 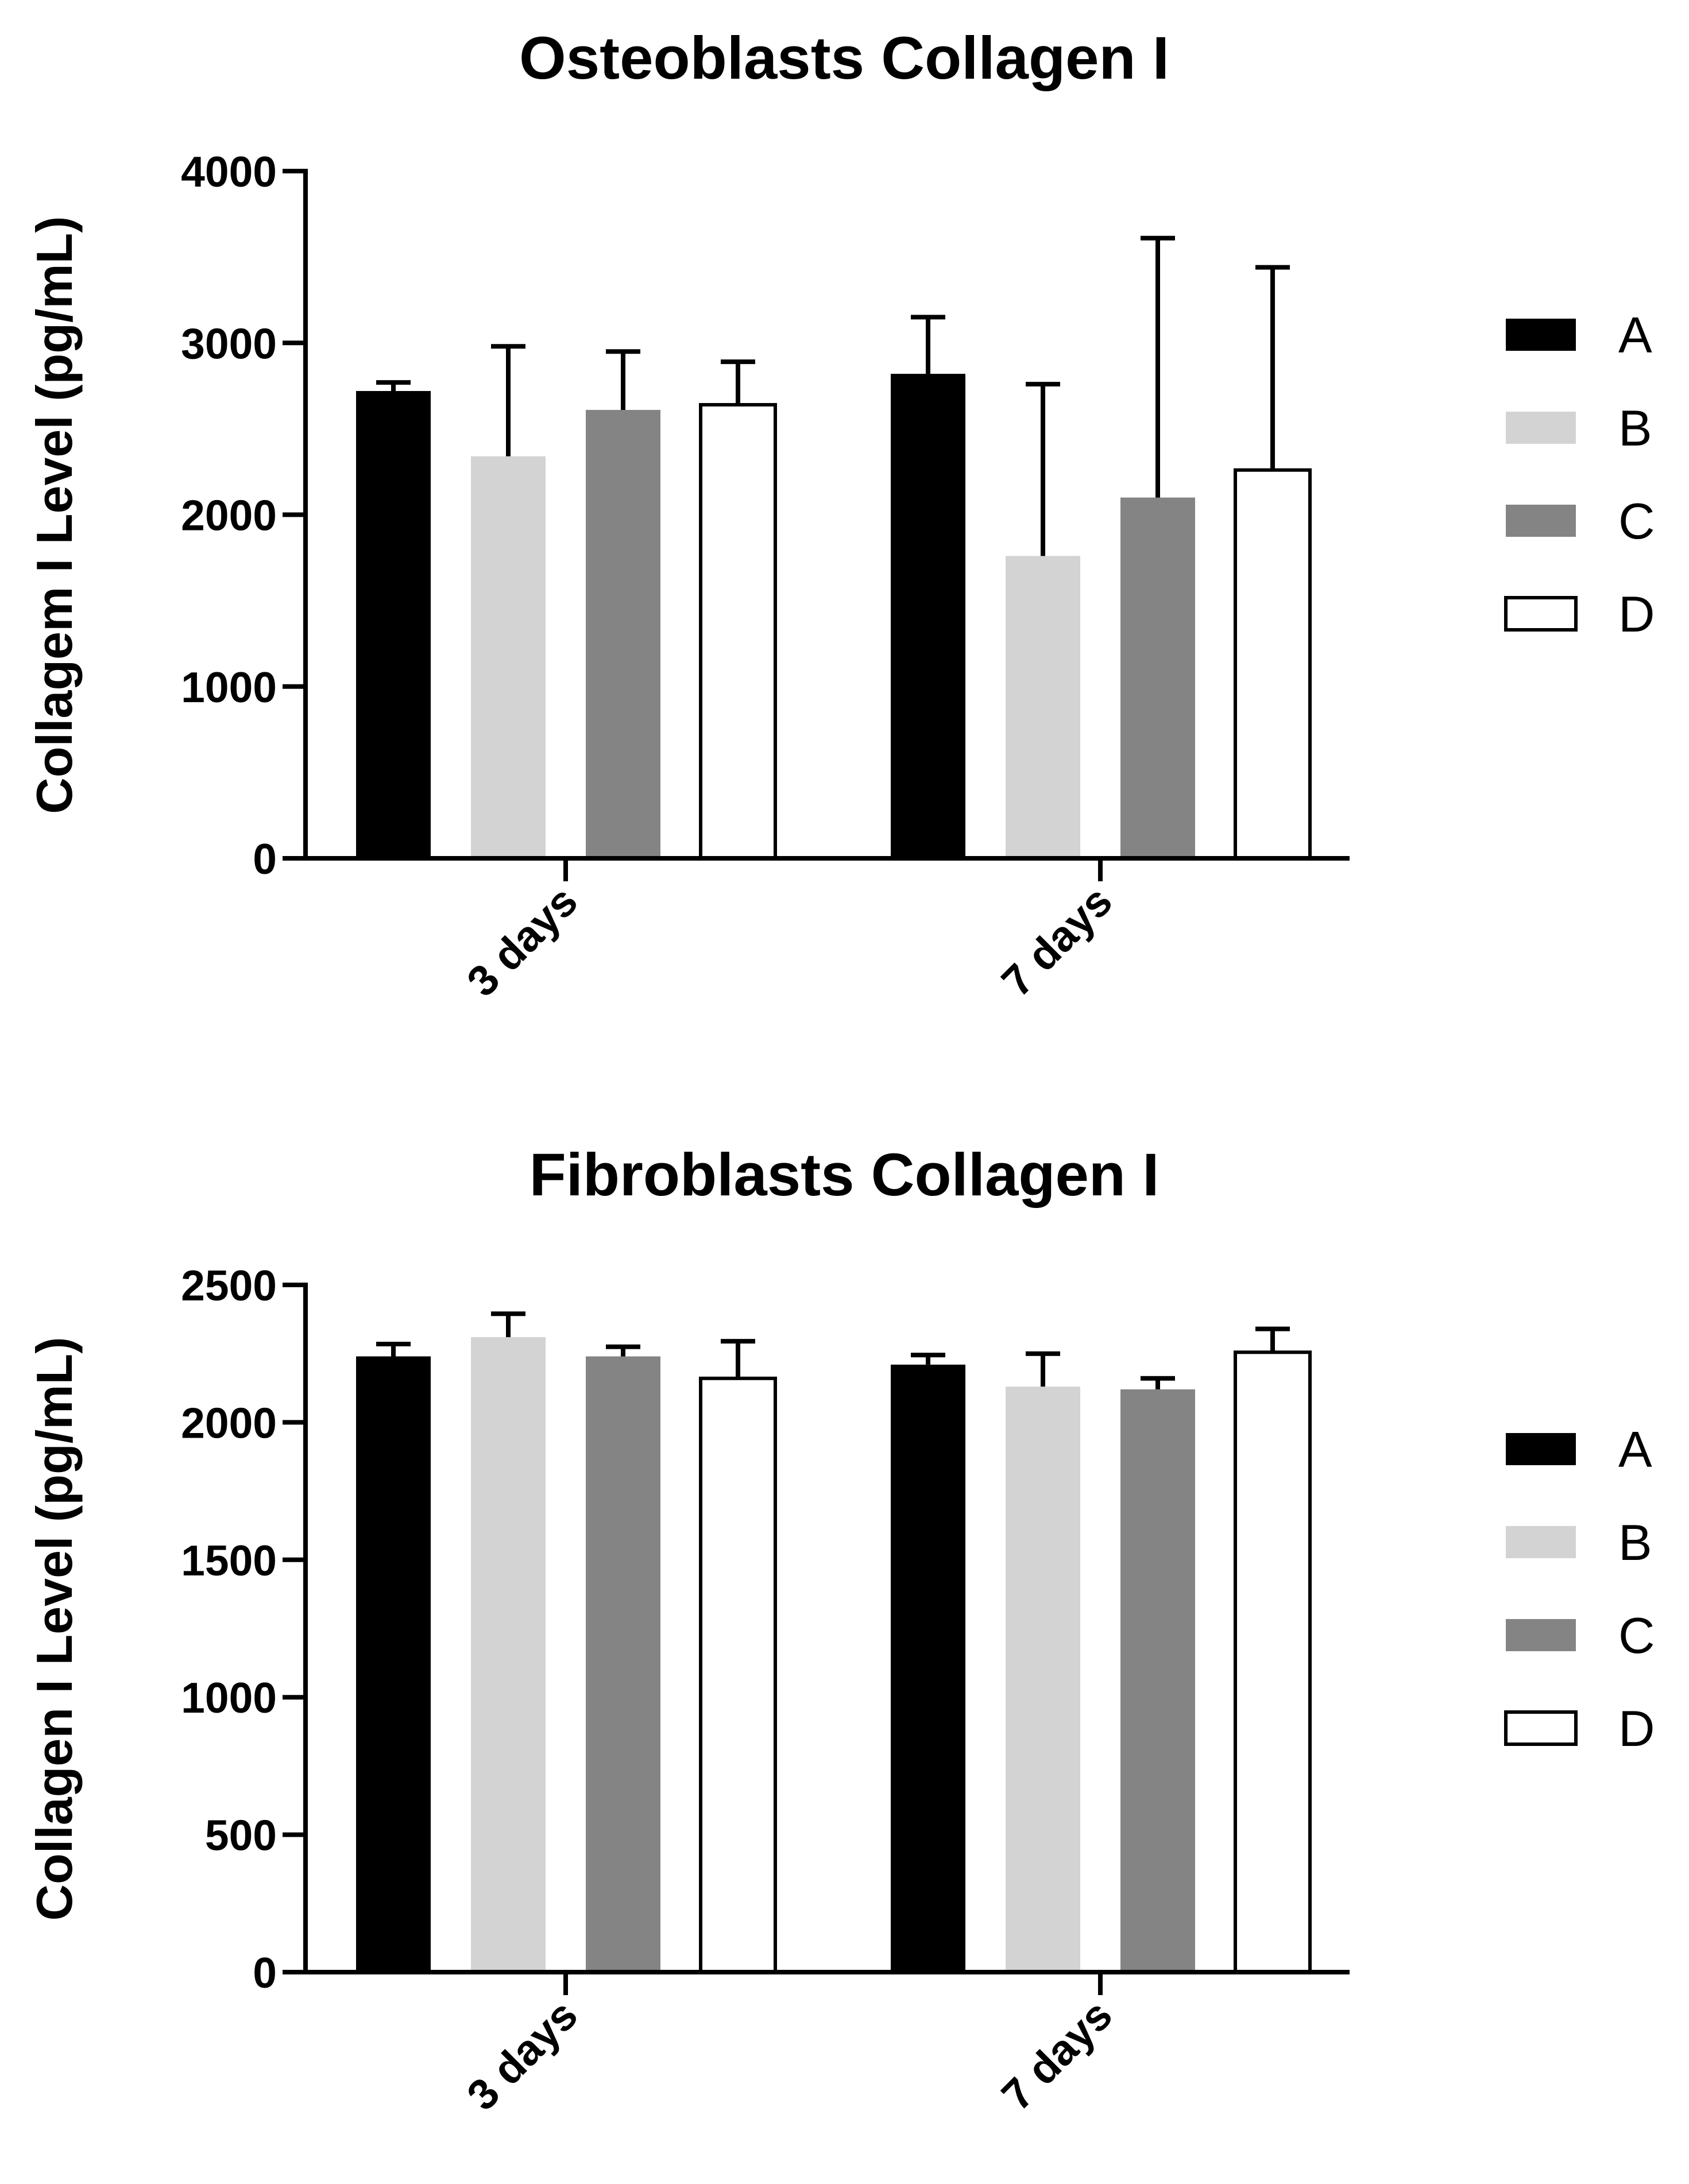 I want to click on y-tick-label: 3000, so click(x=229, y=343).